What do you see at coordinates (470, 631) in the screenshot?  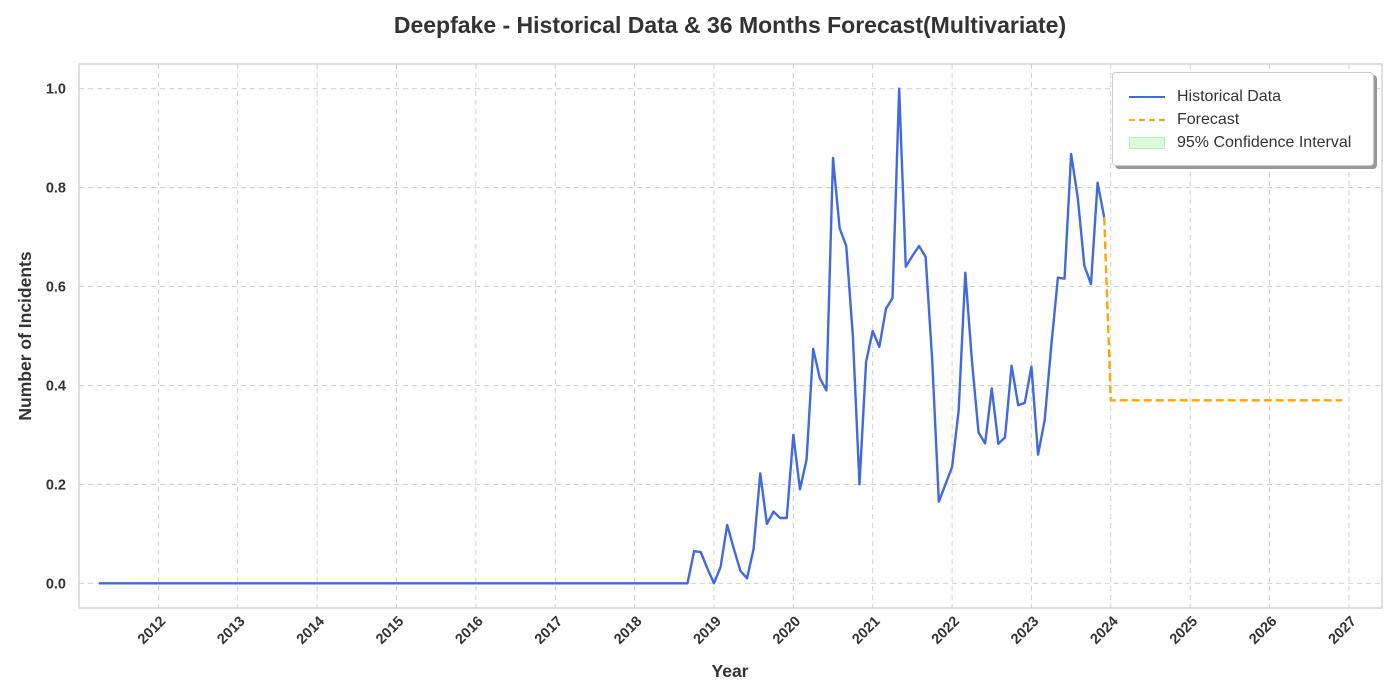 I see `x-tick-label: 2016` at bounding box center [470, 631].